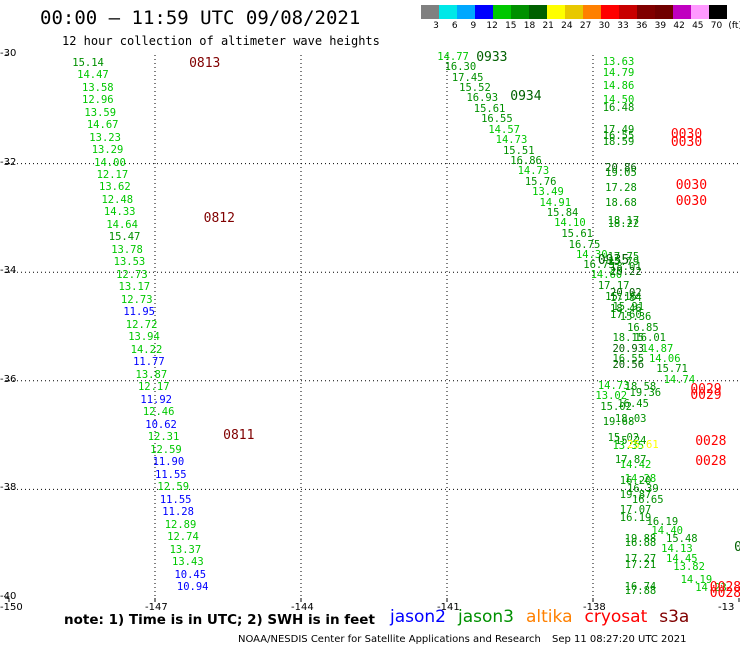  What do you see at coordinates (161, 424) in the screenshot?
I see `swh-observation: 10.62` at bounding box center [161, 424].